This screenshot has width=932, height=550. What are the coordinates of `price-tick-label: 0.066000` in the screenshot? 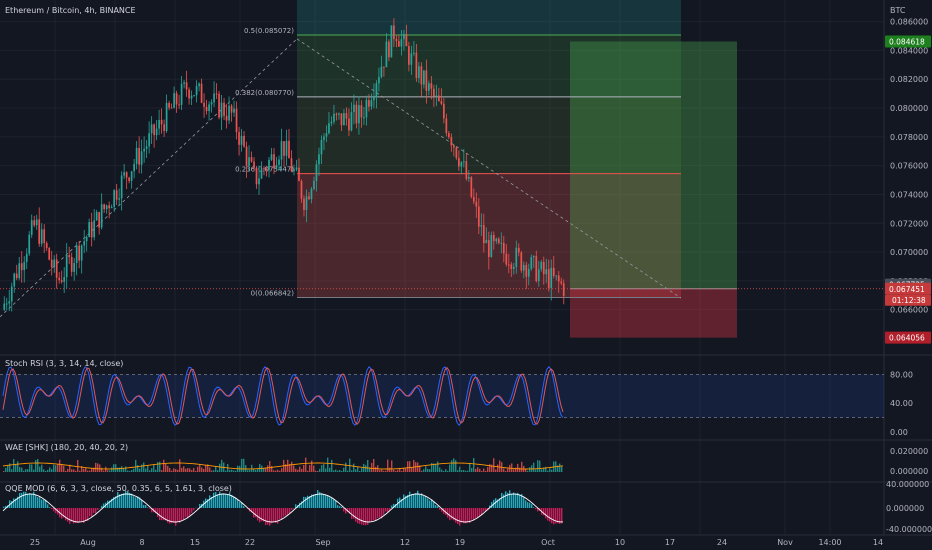 It's located at (909, 310).